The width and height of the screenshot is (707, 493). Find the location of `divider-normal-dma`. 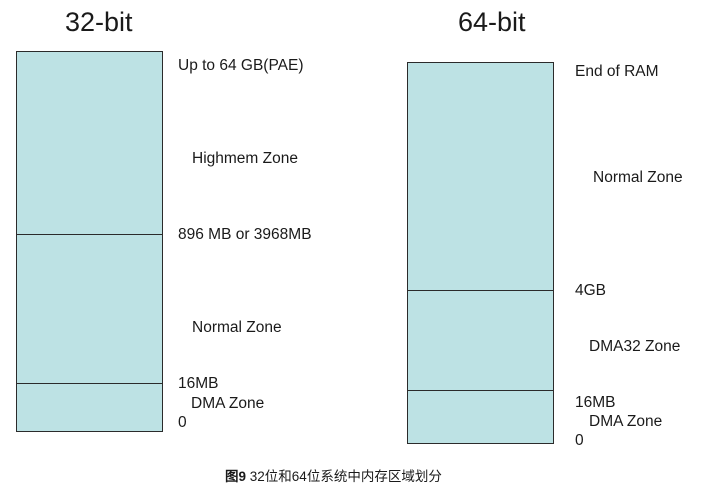

divider-normal-dma is located at coordinates (89, 383).